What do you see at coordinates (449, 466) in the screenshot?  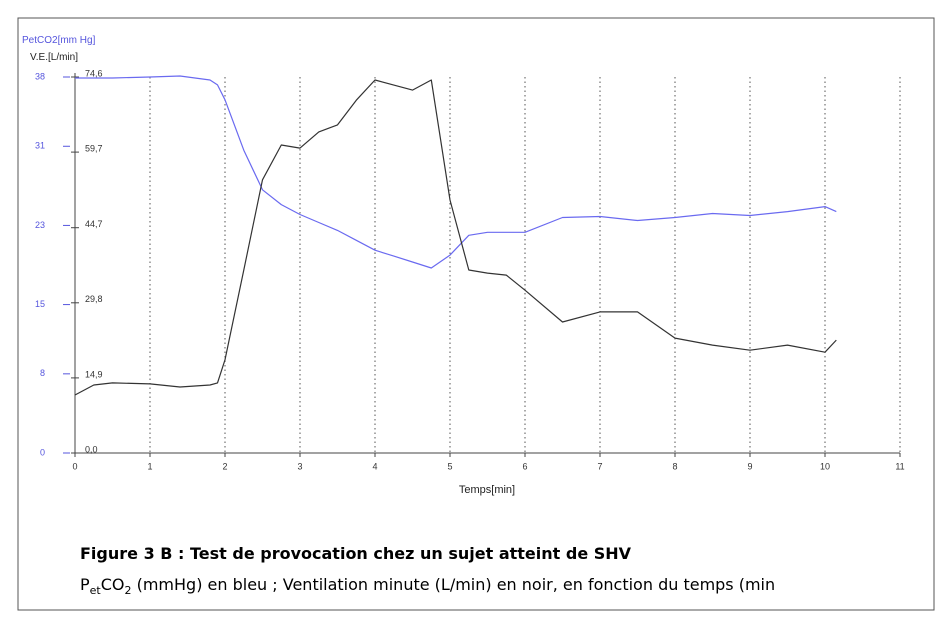 I see `x-tick-label: 5` at bounding box center [449, 466].